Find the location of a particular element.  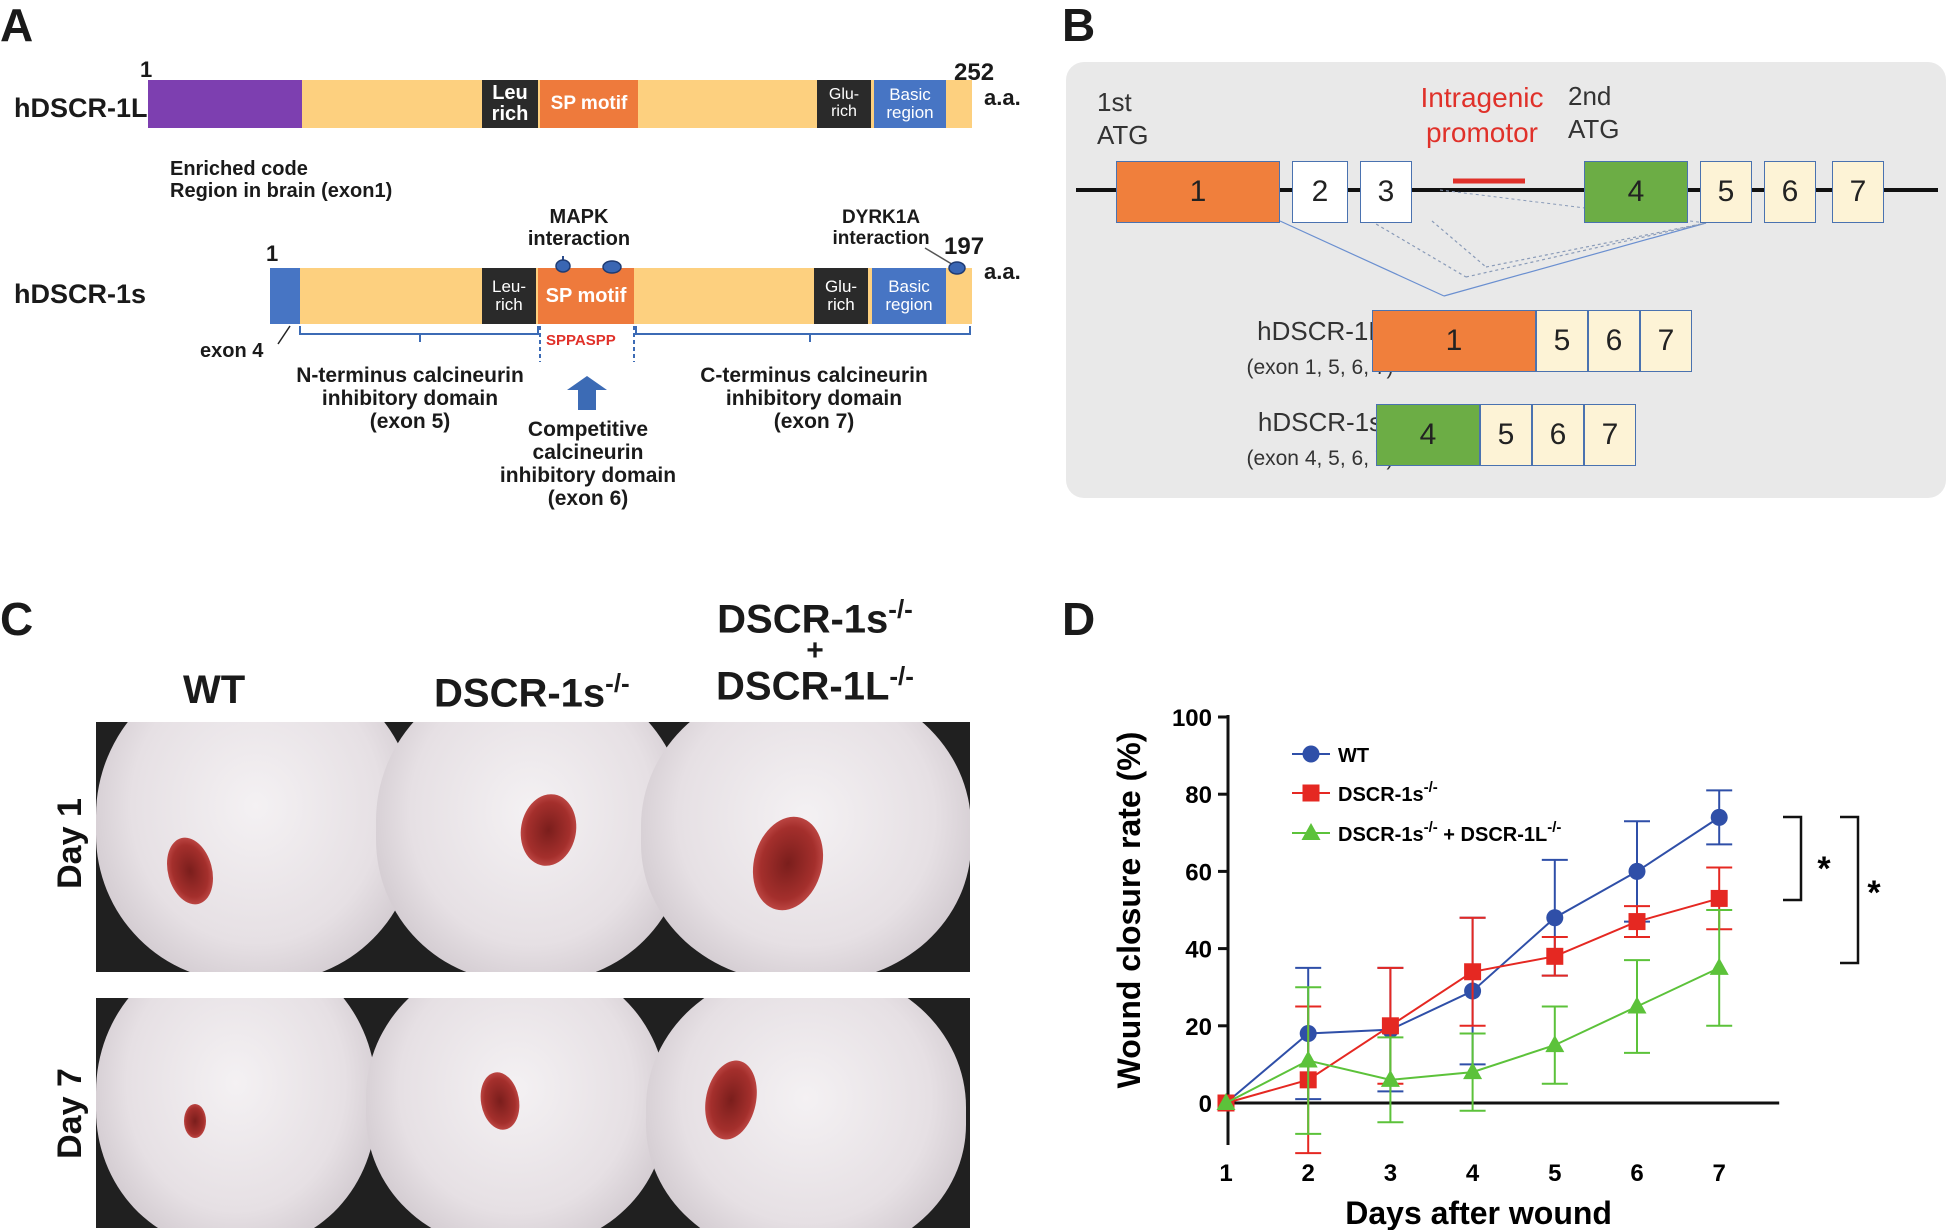

genomic-exon-2: 2 is located at coordinates (1320, 192).